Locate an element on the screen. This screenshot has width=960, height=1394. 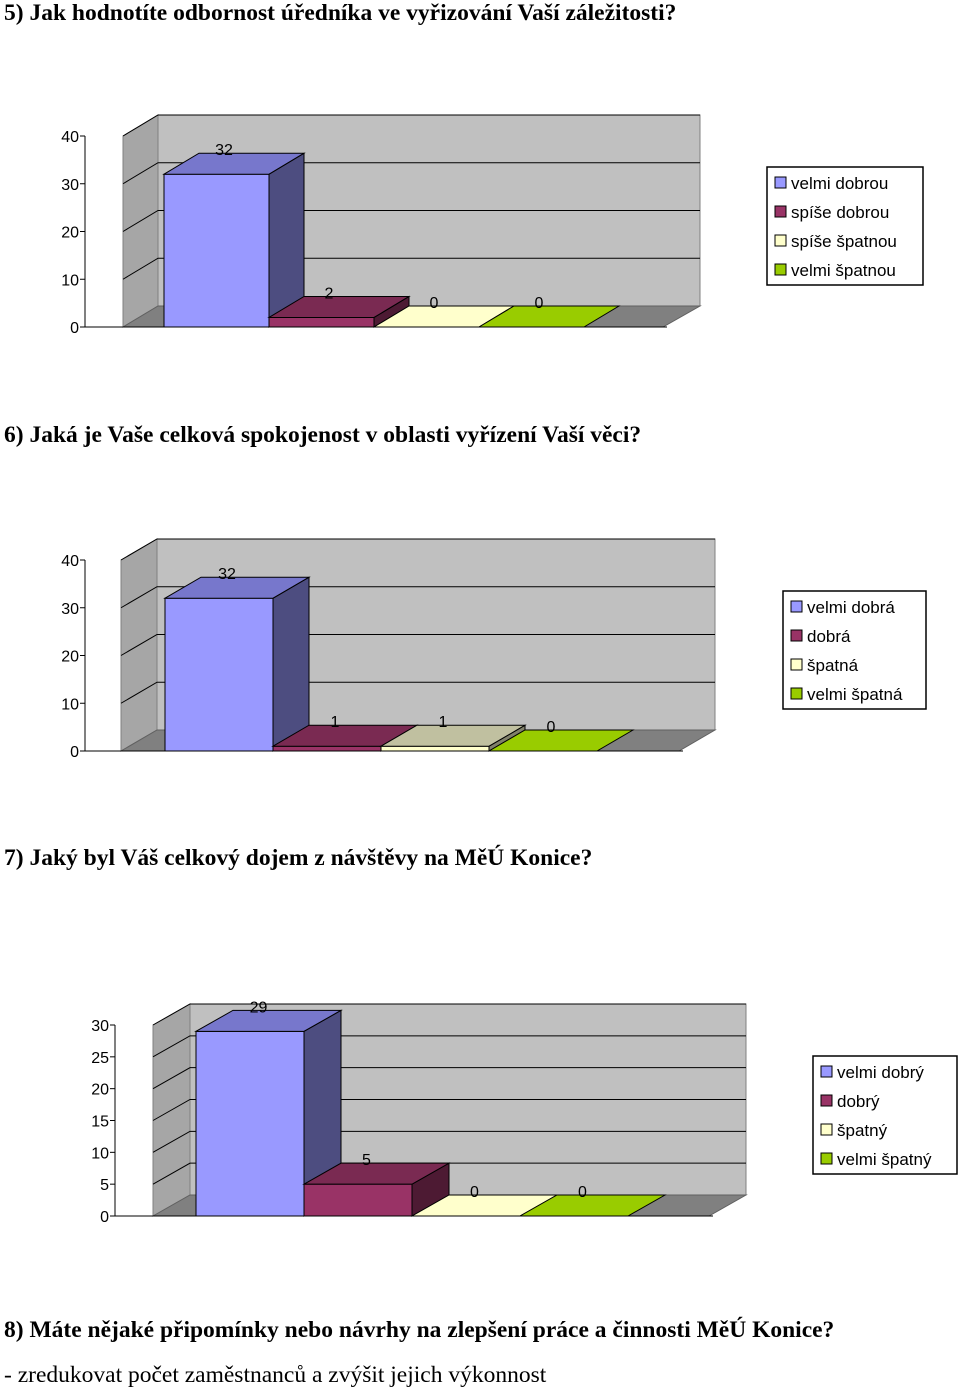
legend-label-0: velmi dobrou is located at coordinates (839, 183).